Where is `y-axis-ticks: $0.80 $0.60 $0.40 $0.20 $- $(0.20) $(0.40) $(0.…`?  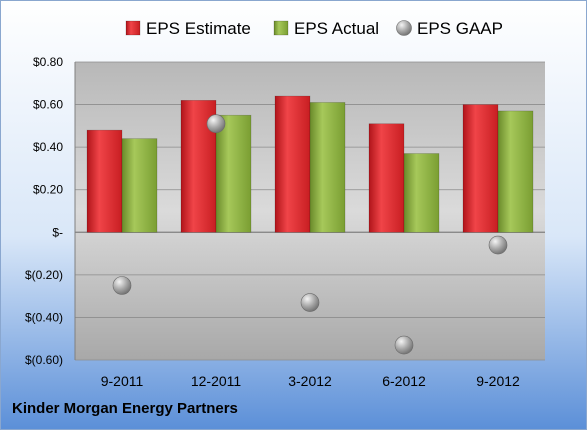
y-axis-ticks: $0.80 $0.60 $0.40 $0.20 $- $(0.20) $(0.40) $(0.… is located at coordinates (44, 211).